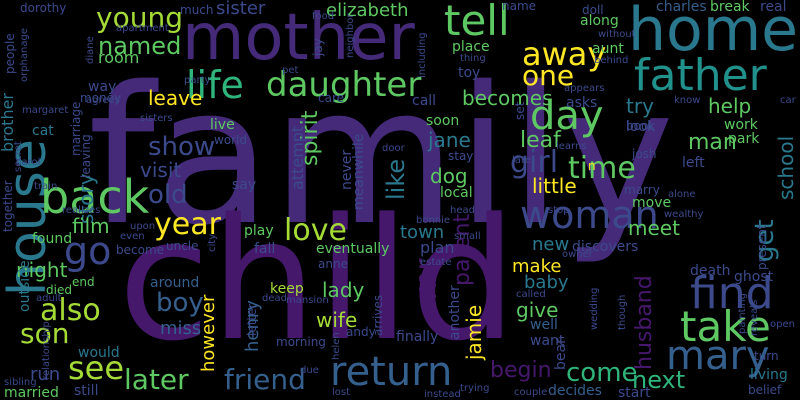 The height and width of the screenshot is (400, 800). What do you see at coordinates (396, 179) in the screenshot?
I see `word-like: like` at bounding box center [396, 179].